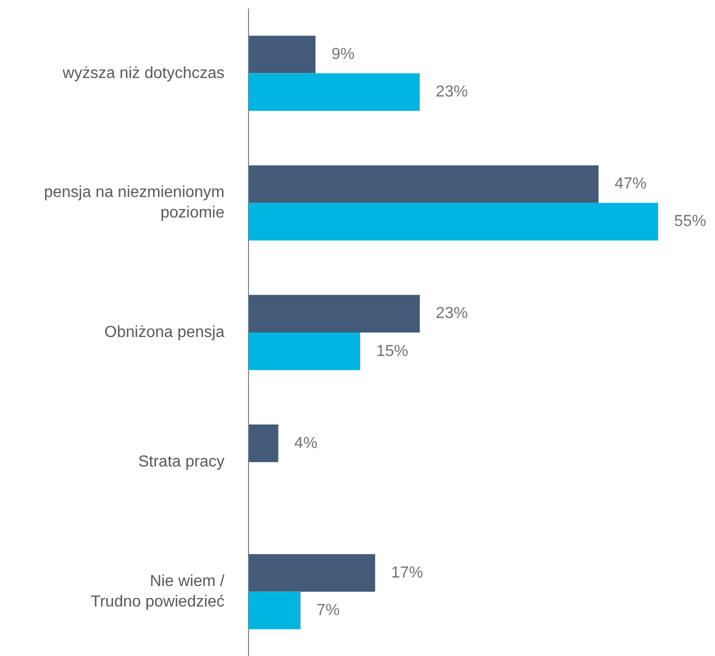  What do you see at coordinates (134, 203) in the screenshot?
I see `y-tick-label: pensja na niezmienionym poziomie` at bounding box center [134, 203].